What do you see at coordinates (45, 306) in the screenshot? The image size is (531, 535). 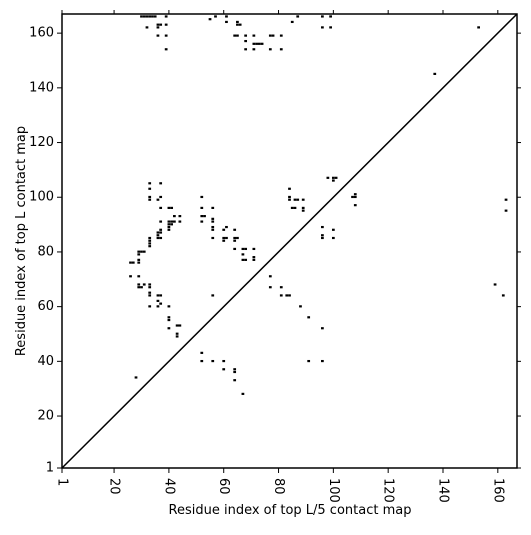 I see `y-tick-label: 60` at bounding box center [45, 306].